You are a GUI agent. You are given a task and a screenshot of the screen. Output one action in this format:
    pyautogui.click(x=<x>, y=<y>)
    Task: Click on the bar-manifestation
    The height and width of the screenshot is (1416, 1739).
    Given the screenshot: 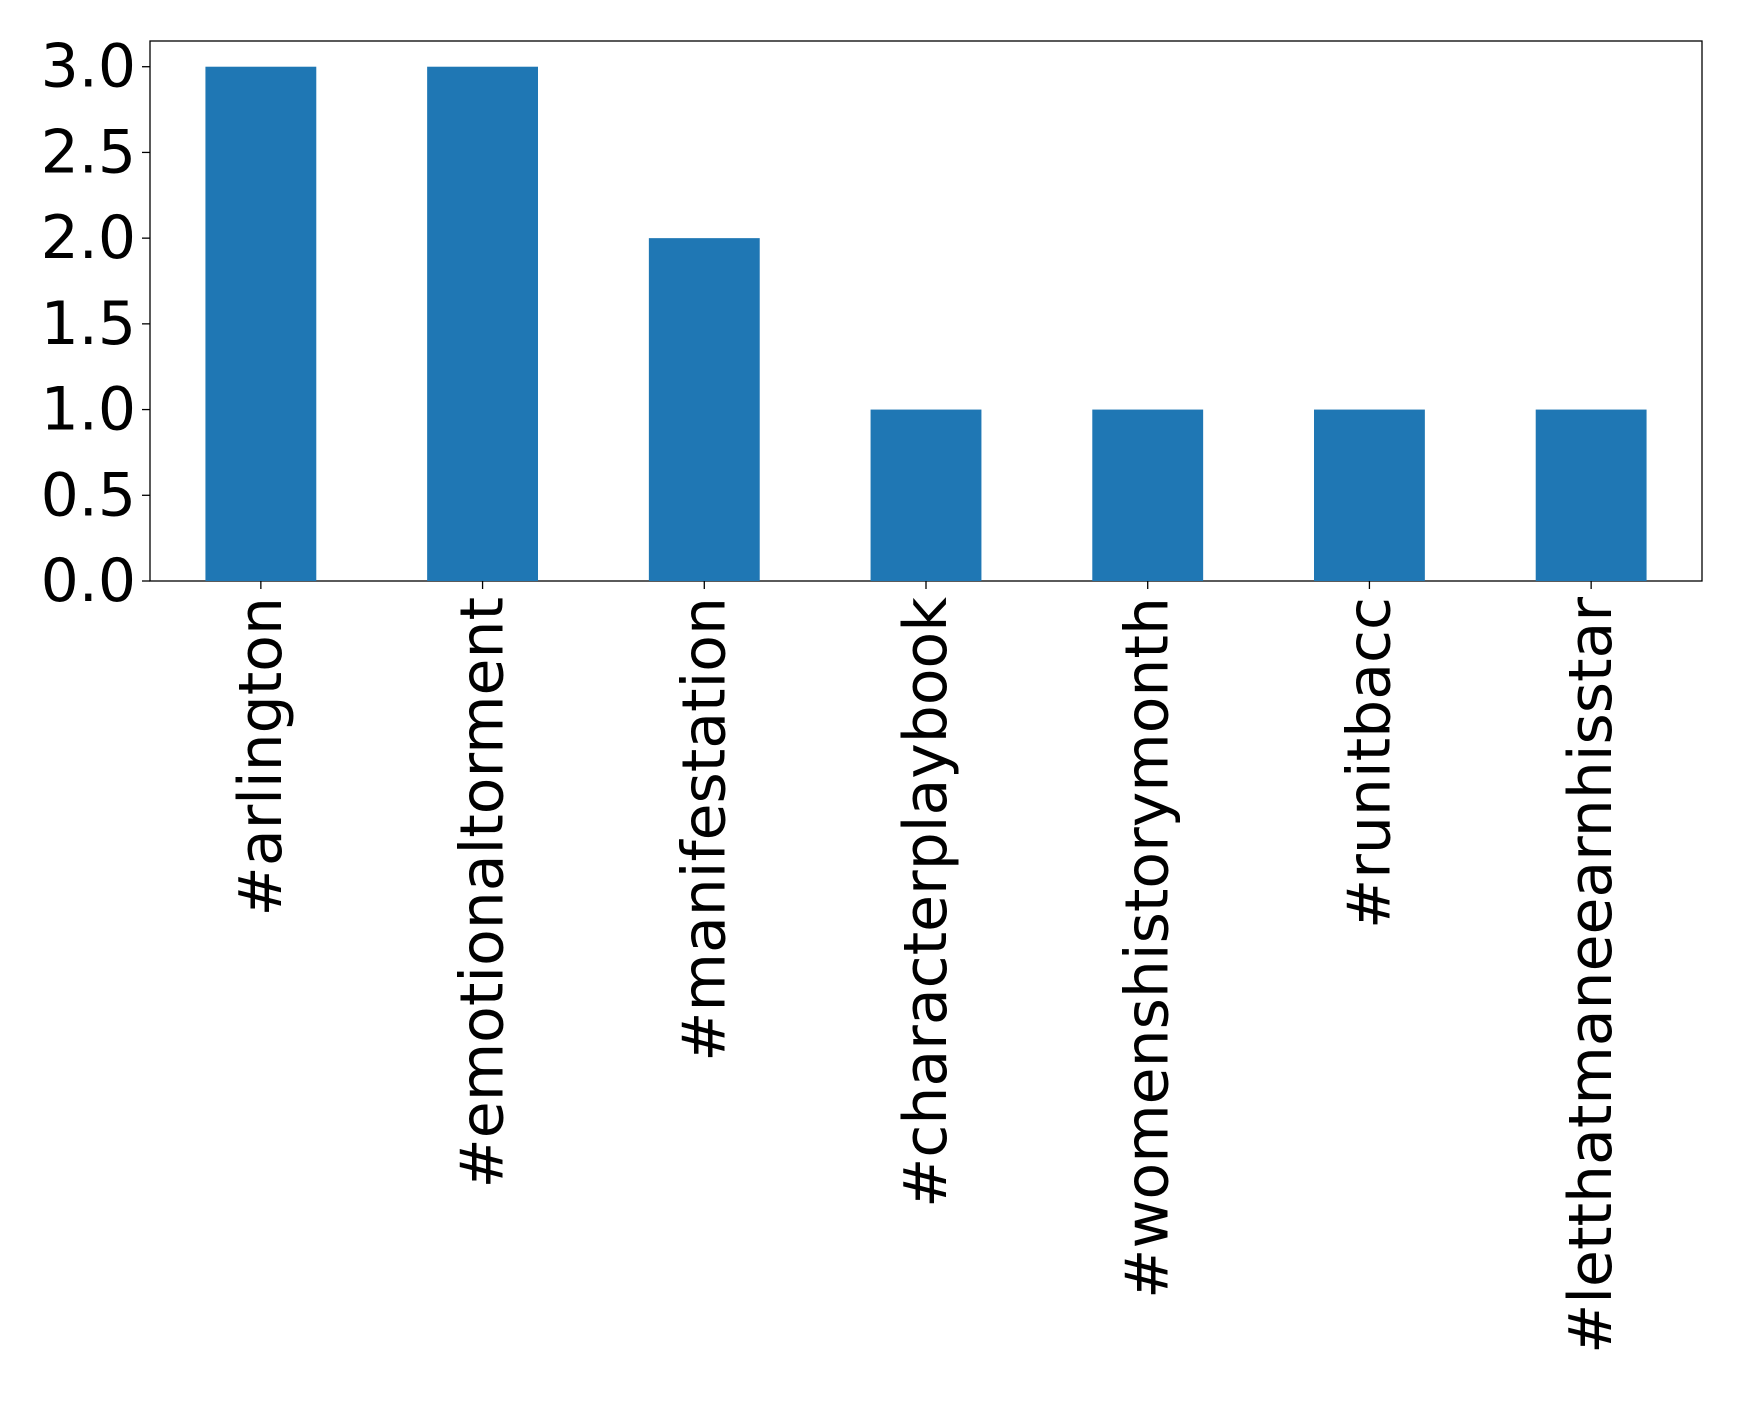 What is the action you would take?
    pyautogui.click(x=704, y=409)
    